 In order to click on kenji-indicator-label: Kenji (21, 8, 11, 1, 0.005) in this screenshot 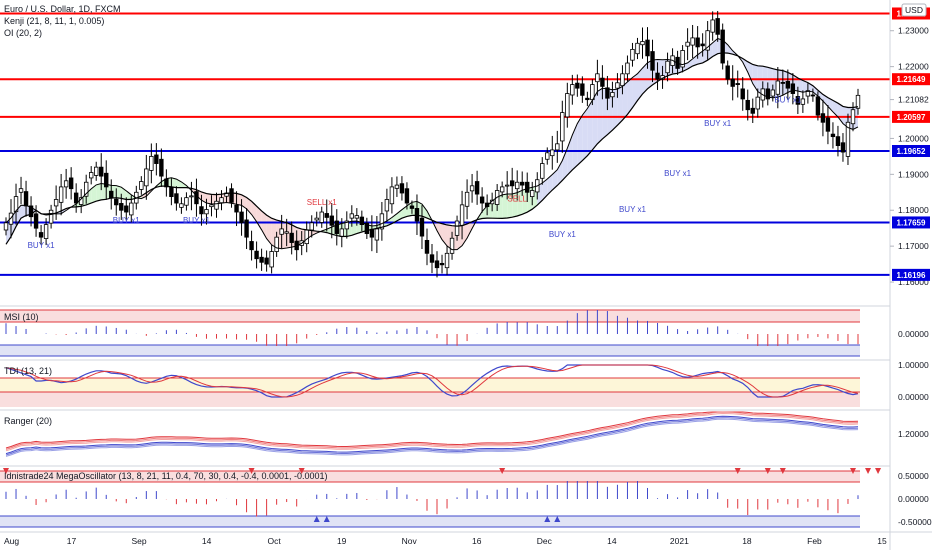, I will do `click(54, 21)`.